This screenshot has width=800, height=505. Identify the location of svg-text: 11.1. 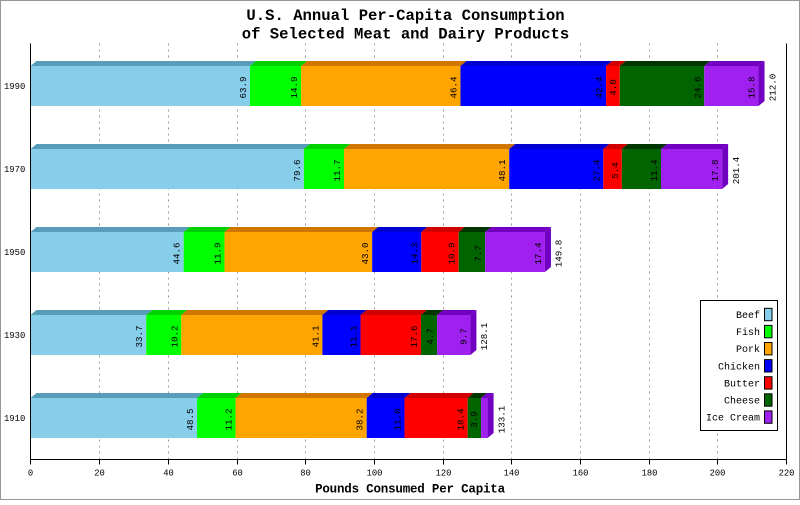
(354, 336).